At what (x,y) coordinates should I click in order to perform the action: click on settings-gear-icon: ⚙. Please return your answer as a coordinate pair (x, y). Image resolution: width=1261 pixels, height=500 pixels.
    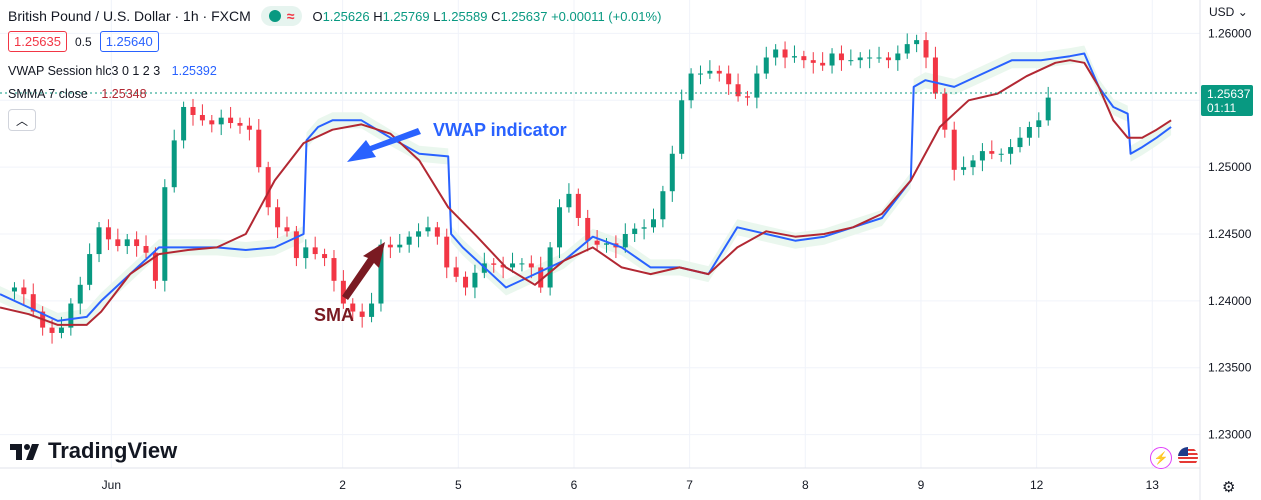
    Looking at the image, I should click on (1229, 487).